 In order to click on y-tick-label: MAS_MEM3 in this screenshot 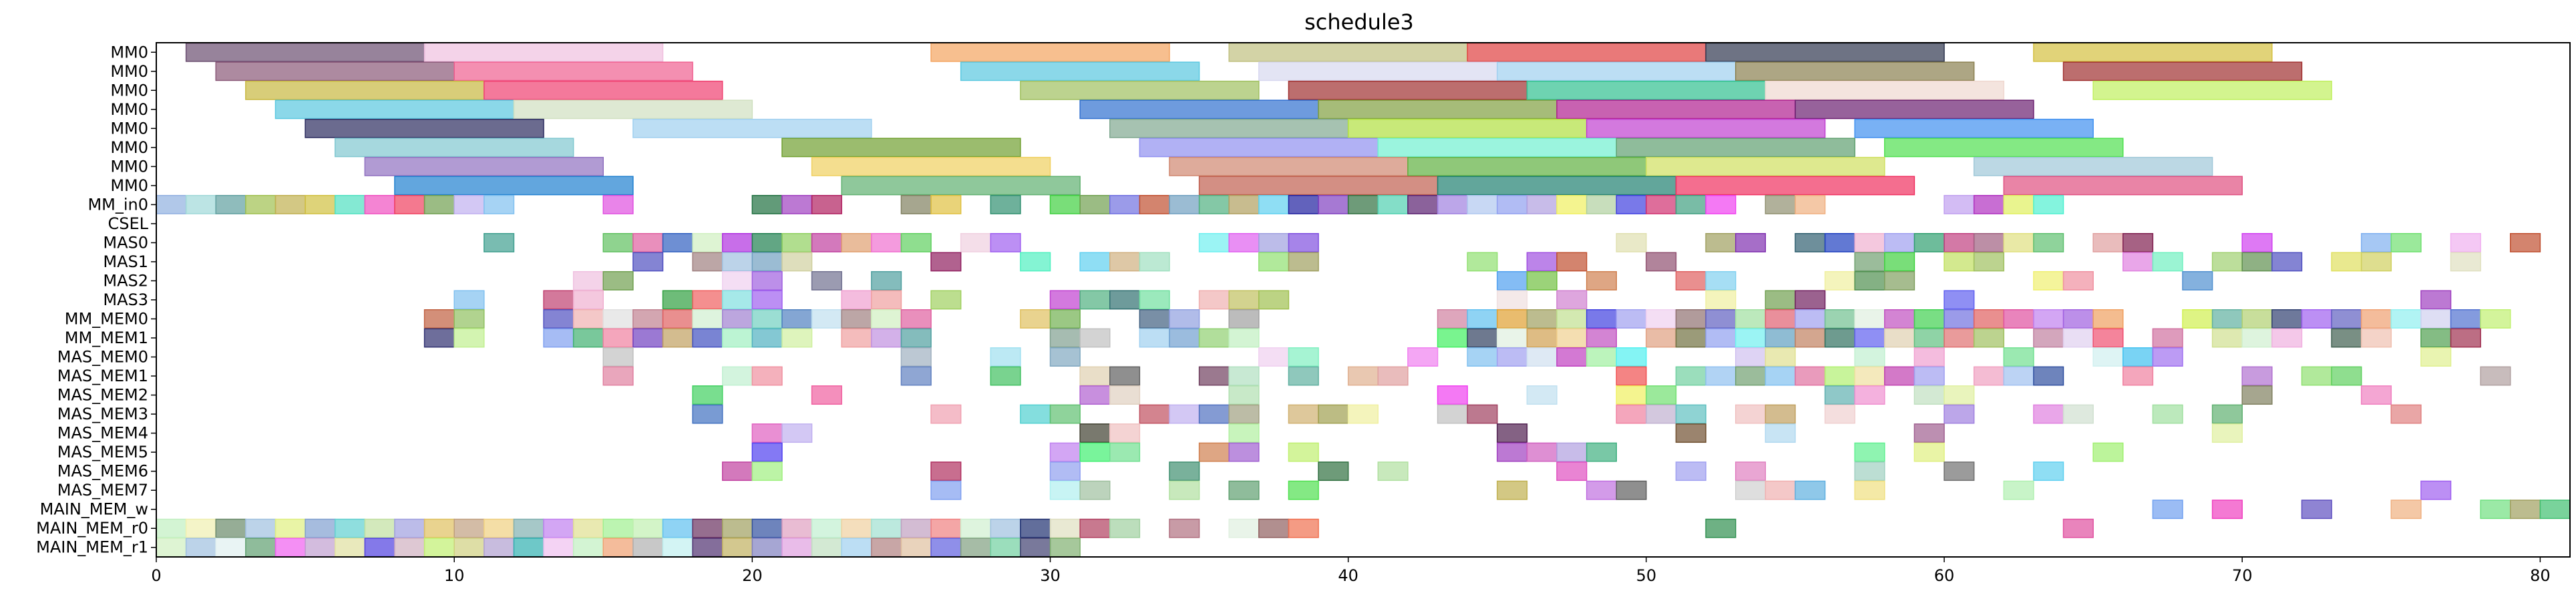, I will do `click(102, 414)`.